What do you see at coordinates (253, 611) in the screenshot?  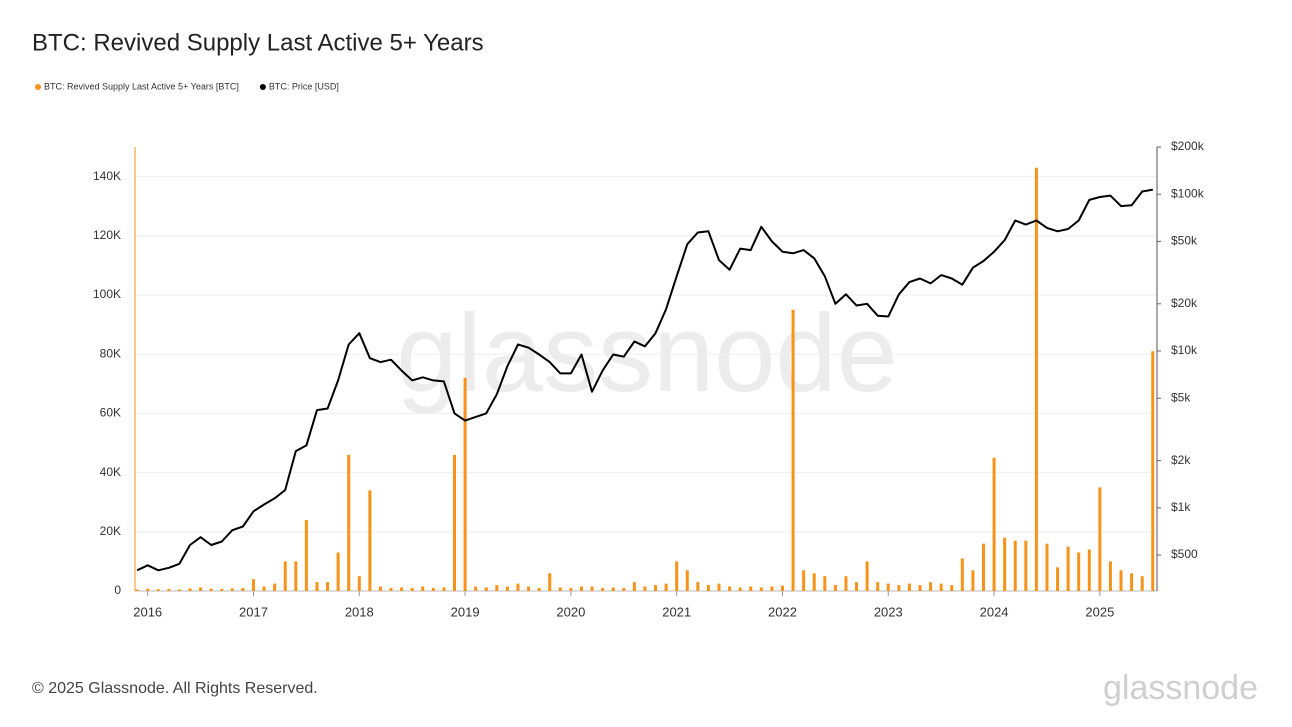 I see `x-tick-label: 2017` at bounding box center [253, 611].